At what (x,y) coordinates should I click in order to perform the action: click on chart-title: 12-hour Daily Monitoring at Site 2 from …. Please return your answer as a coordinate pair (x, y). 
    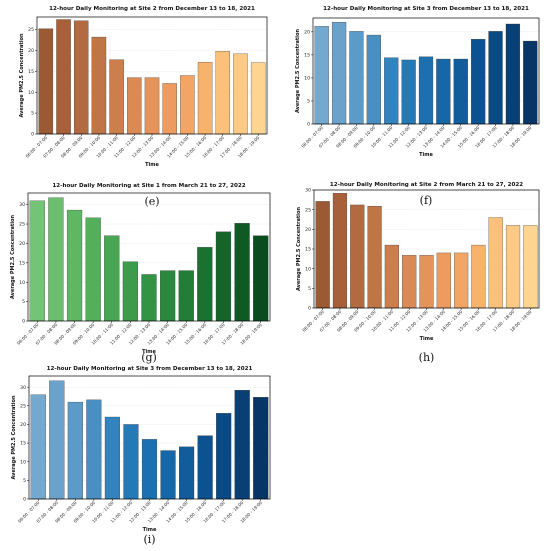
    Looking at the image, I should click on (152, 9).